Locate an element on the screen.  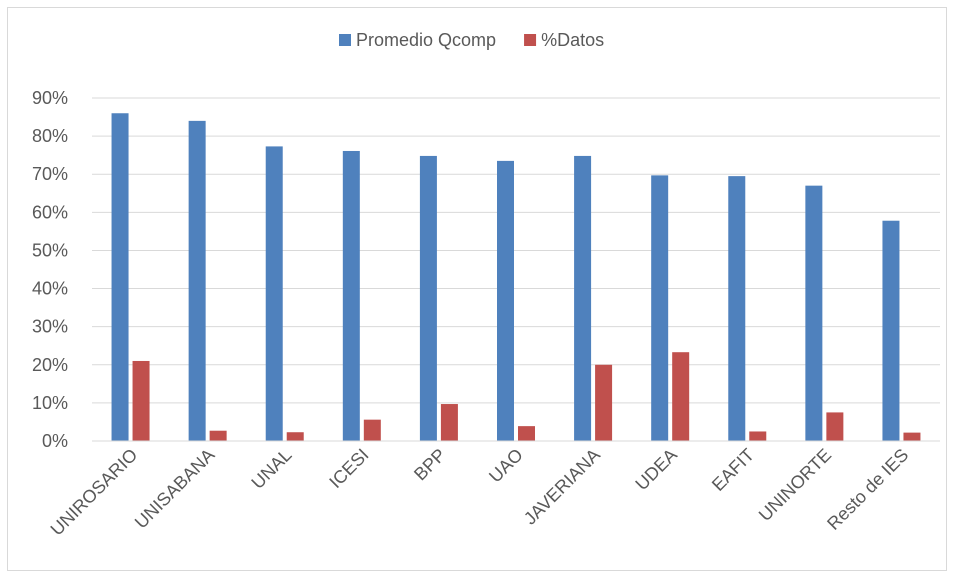
x-tick-label: Resto de IES is located at coordinates (867, 489).